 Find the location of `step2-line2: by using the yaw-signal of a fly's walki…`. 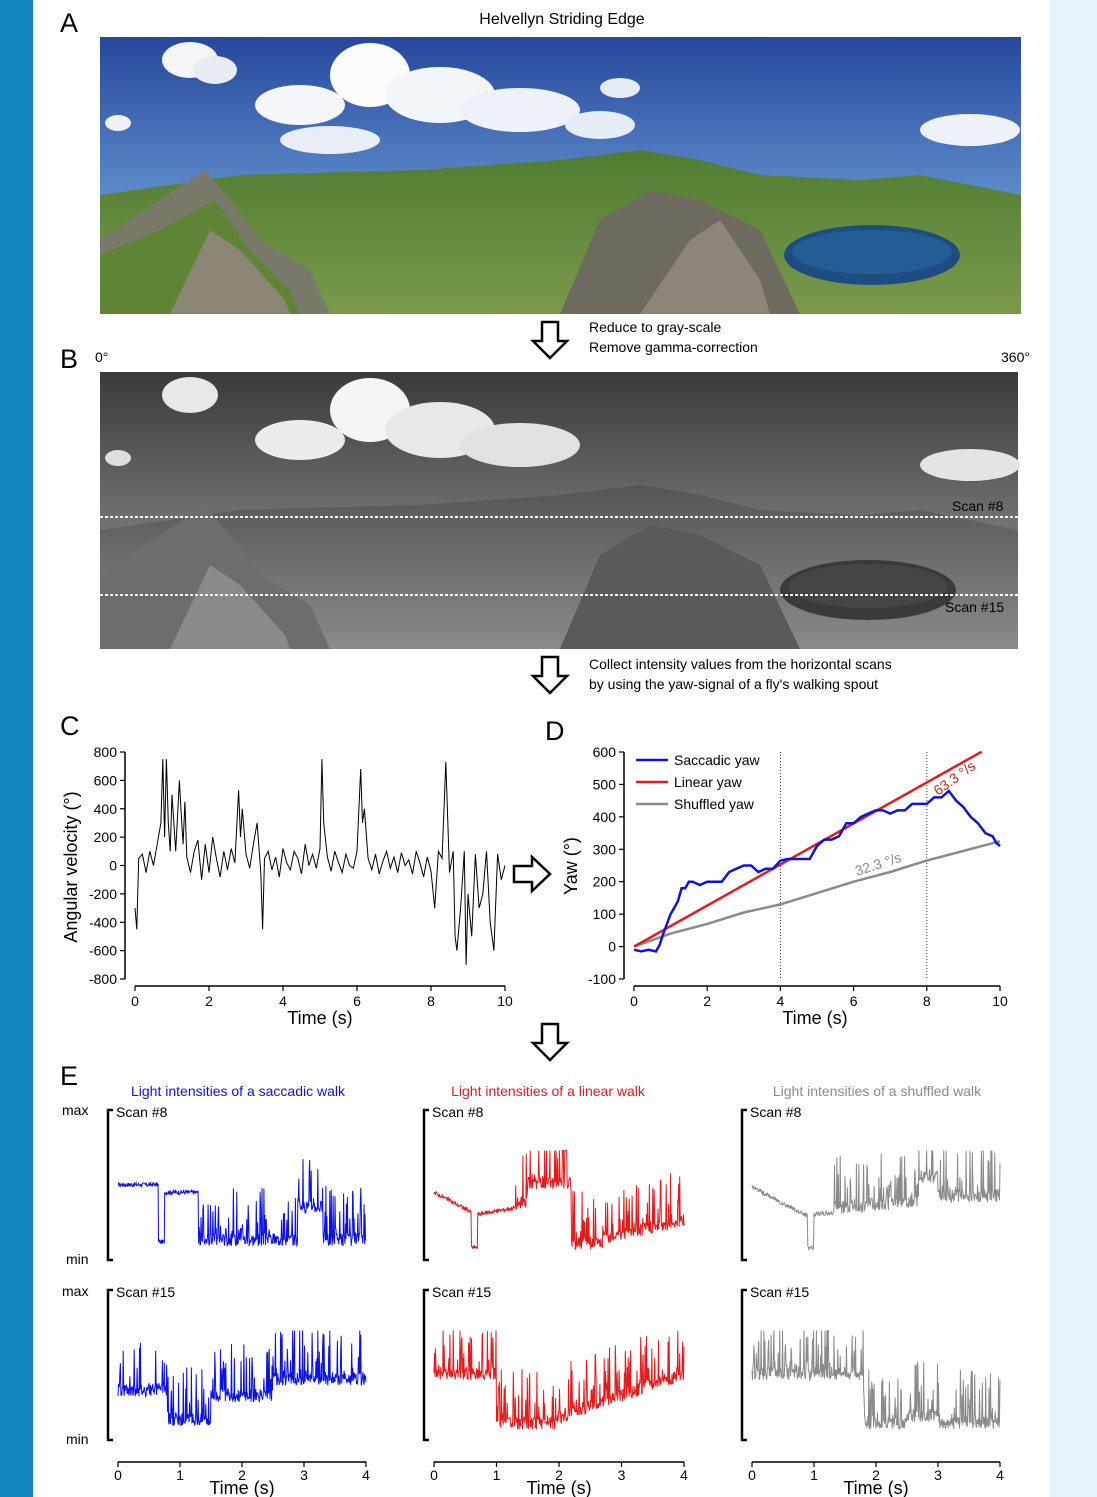

step2-line2: by using the yaw-signal of a fly's walki… is located at coordinates (733, 684).